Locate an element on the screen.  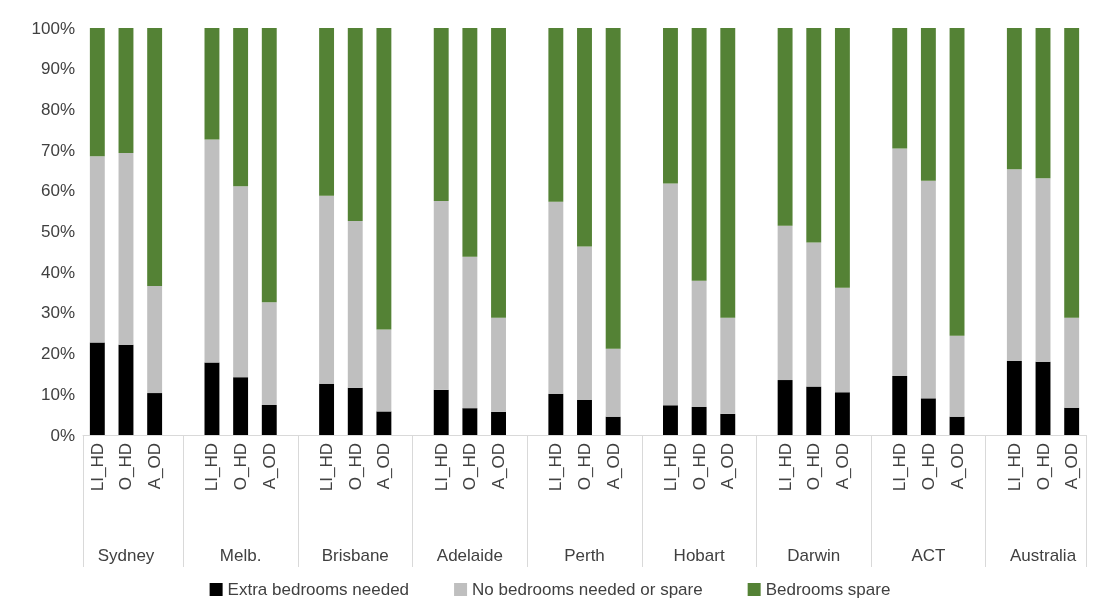
text: Sydney is located at coordinates (126, 555).